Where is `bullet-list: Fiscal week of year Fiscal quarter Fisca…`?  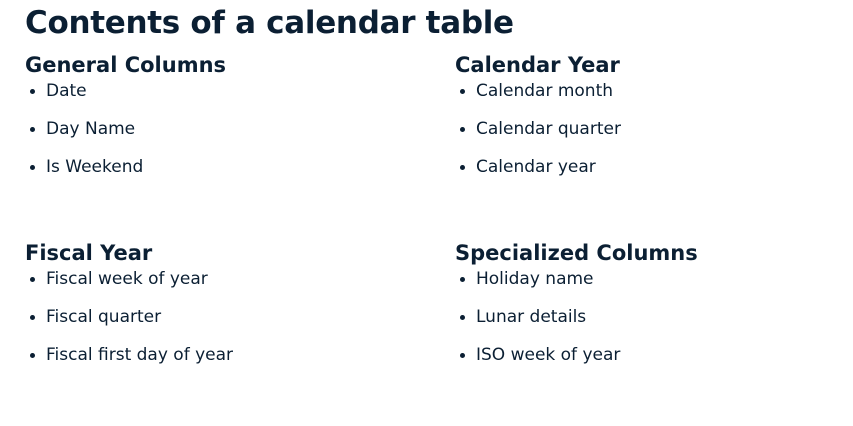 bullet-list: Fiscal week of year Fiscal quarter Fisca… is located at coordinates (225, 317).